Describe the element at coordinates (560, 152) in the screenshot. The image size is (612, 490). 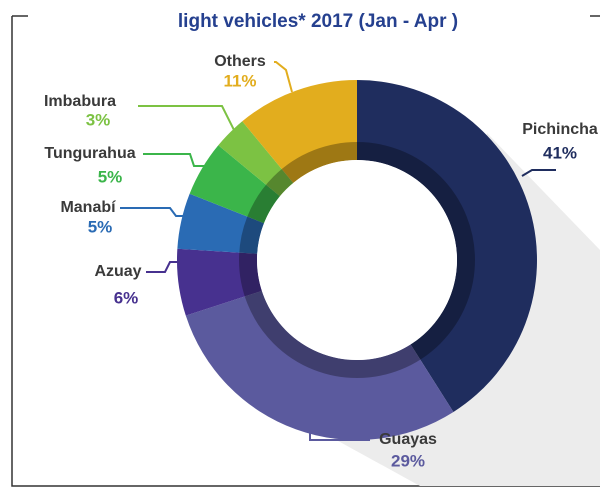
I see `value-label: 41%` at that location.